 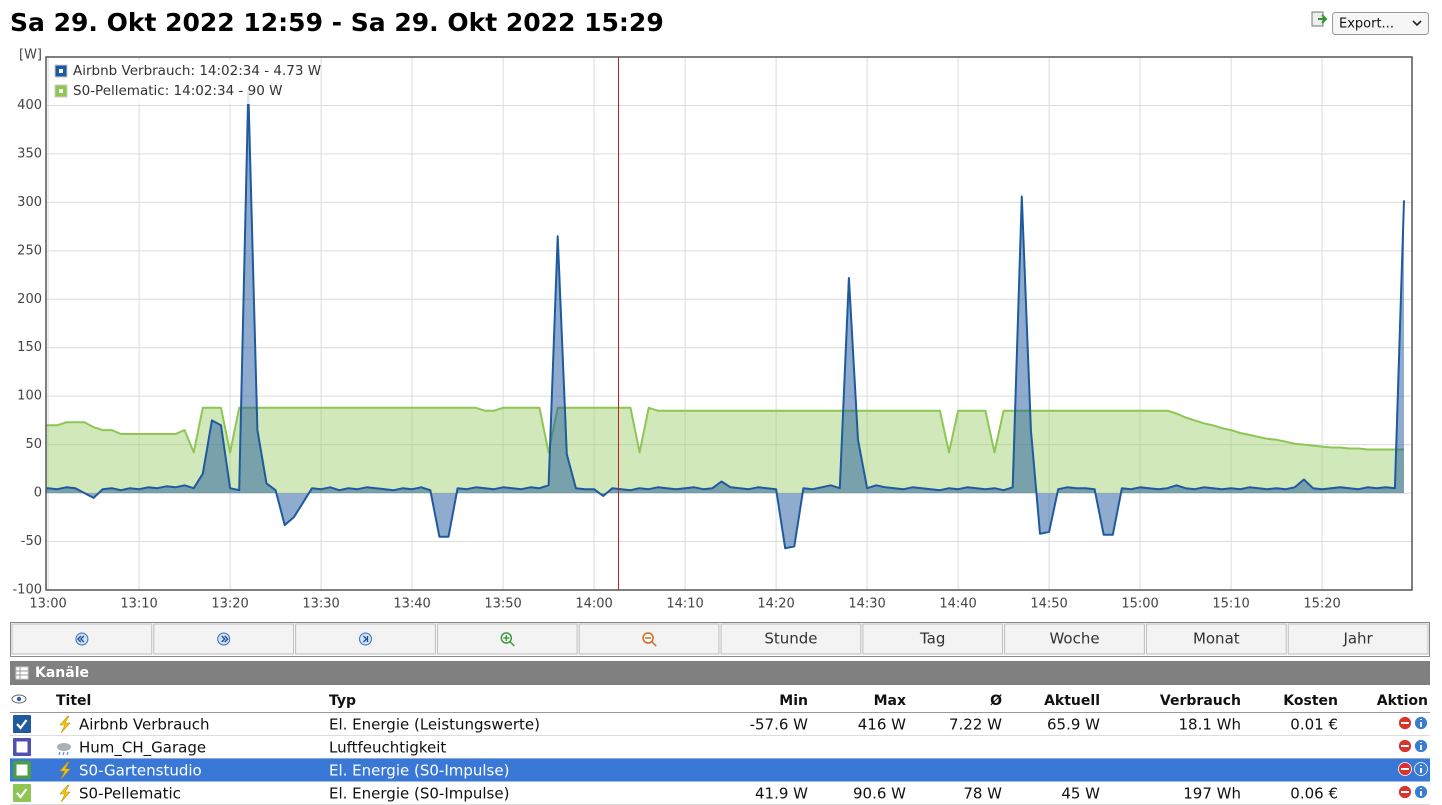 What do you see at coordinates (593, 604) in the screenshot?
I see `x-tick-label: 14:00` at bounding box center [593, 604].